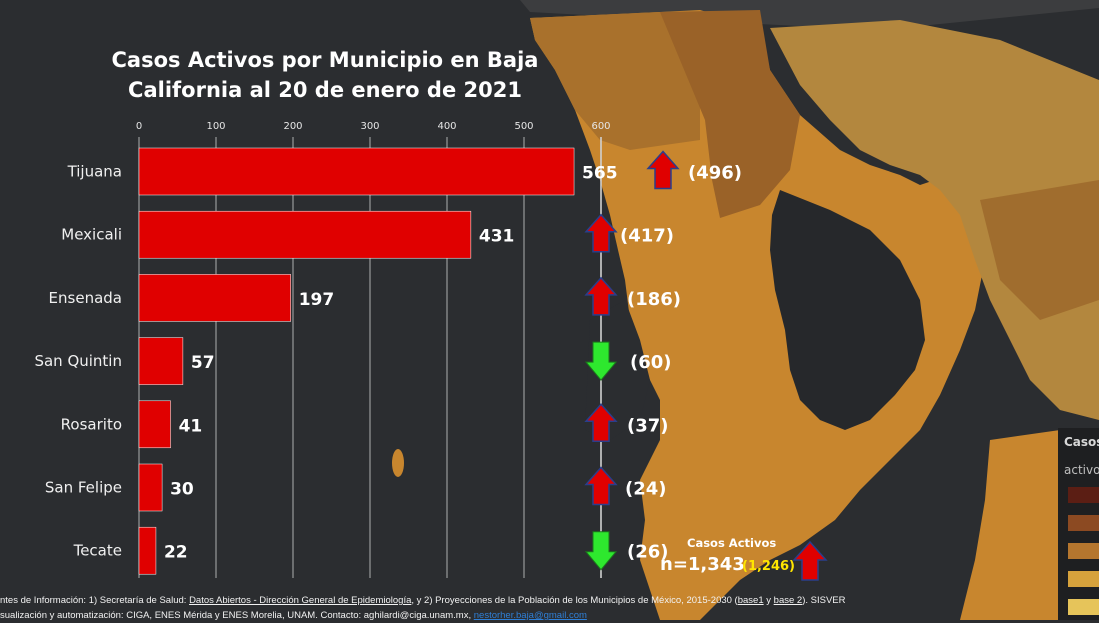  I want to click on category-label: San Felipe, so click(83, 488).